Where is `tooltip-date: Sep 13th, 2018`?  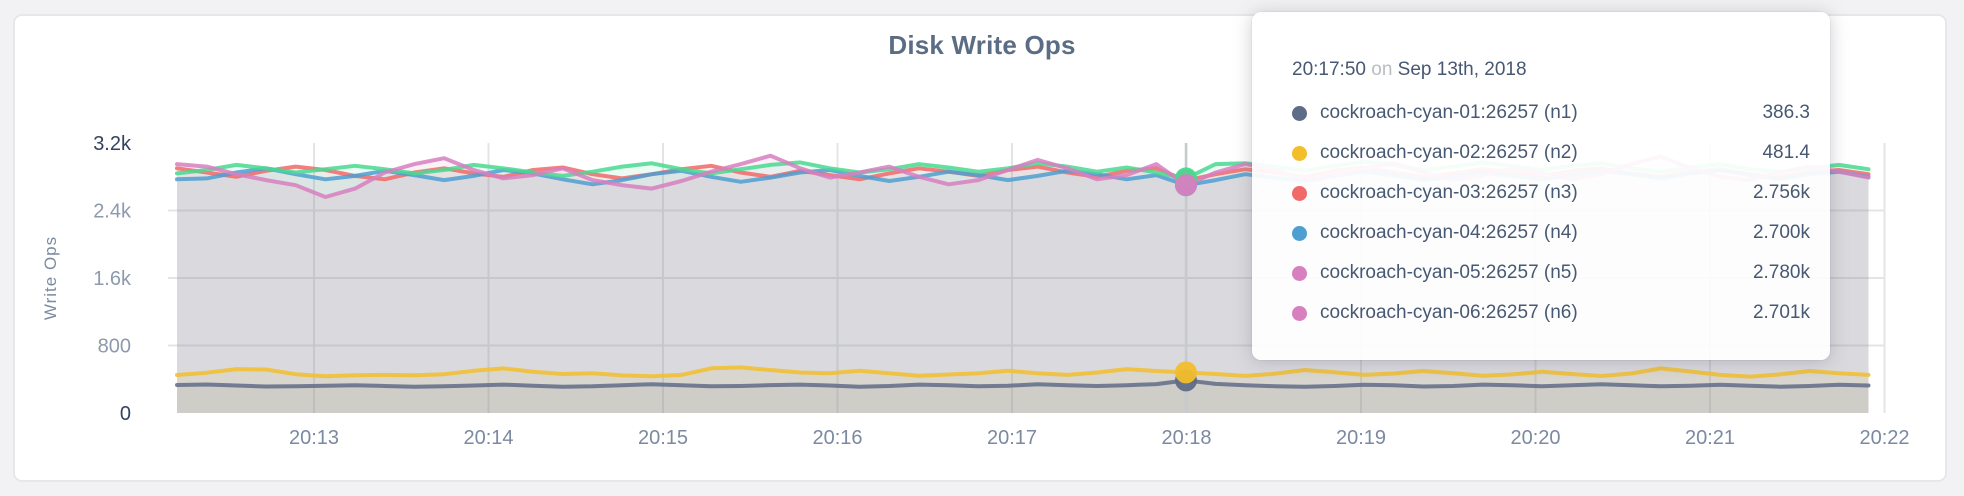
tooltip-date: Sep 13th, 2018 is located at coordinates (1462, 69).